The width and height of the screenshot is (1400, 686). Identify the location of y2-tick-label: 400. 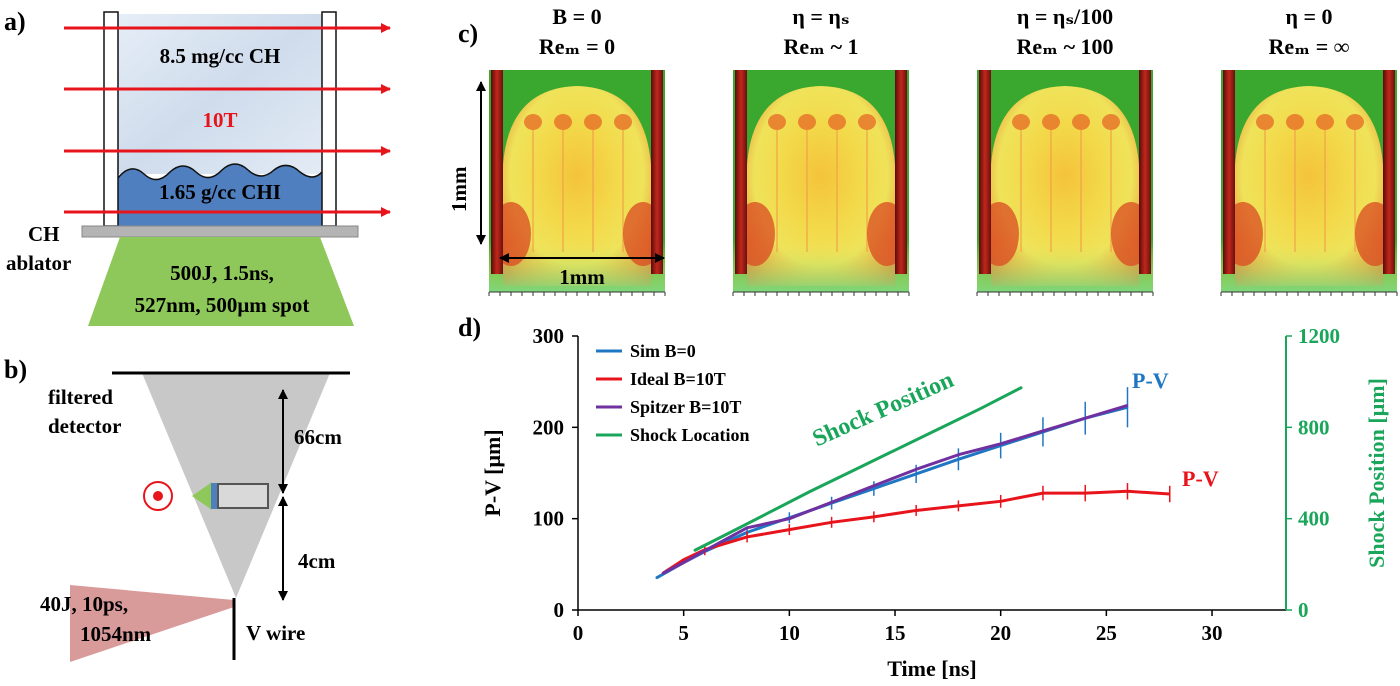
(1314, 519).